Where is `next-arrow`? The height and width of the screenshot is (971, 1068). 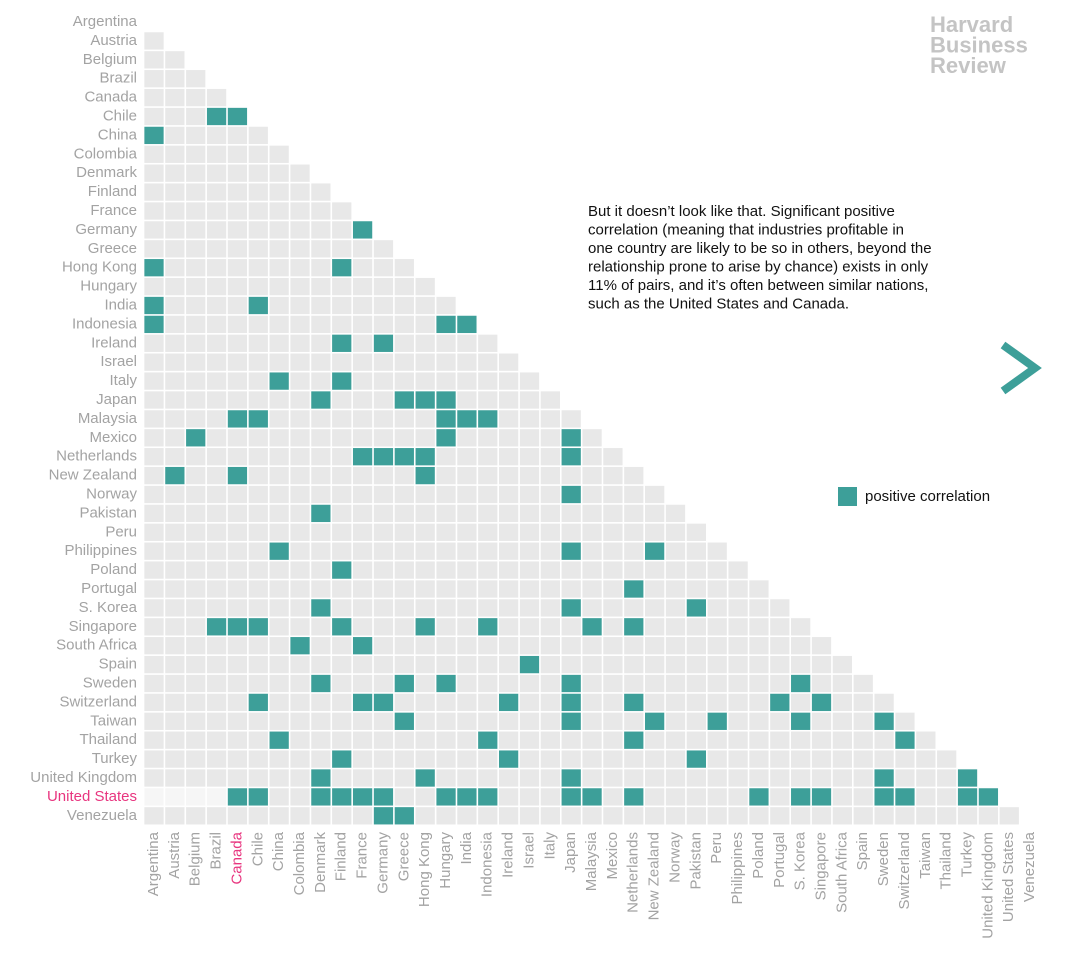 next-arrow is located at coordinates (1021, 368).